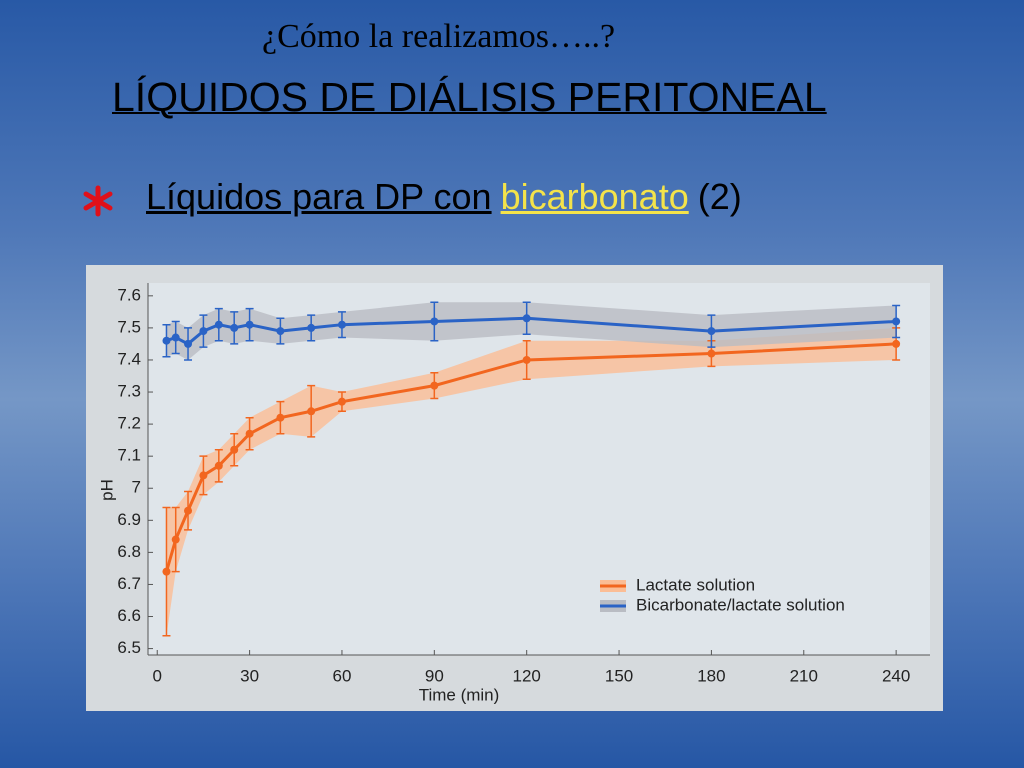  I want to click on y-tick-label: 7.4, so click(129, 358).